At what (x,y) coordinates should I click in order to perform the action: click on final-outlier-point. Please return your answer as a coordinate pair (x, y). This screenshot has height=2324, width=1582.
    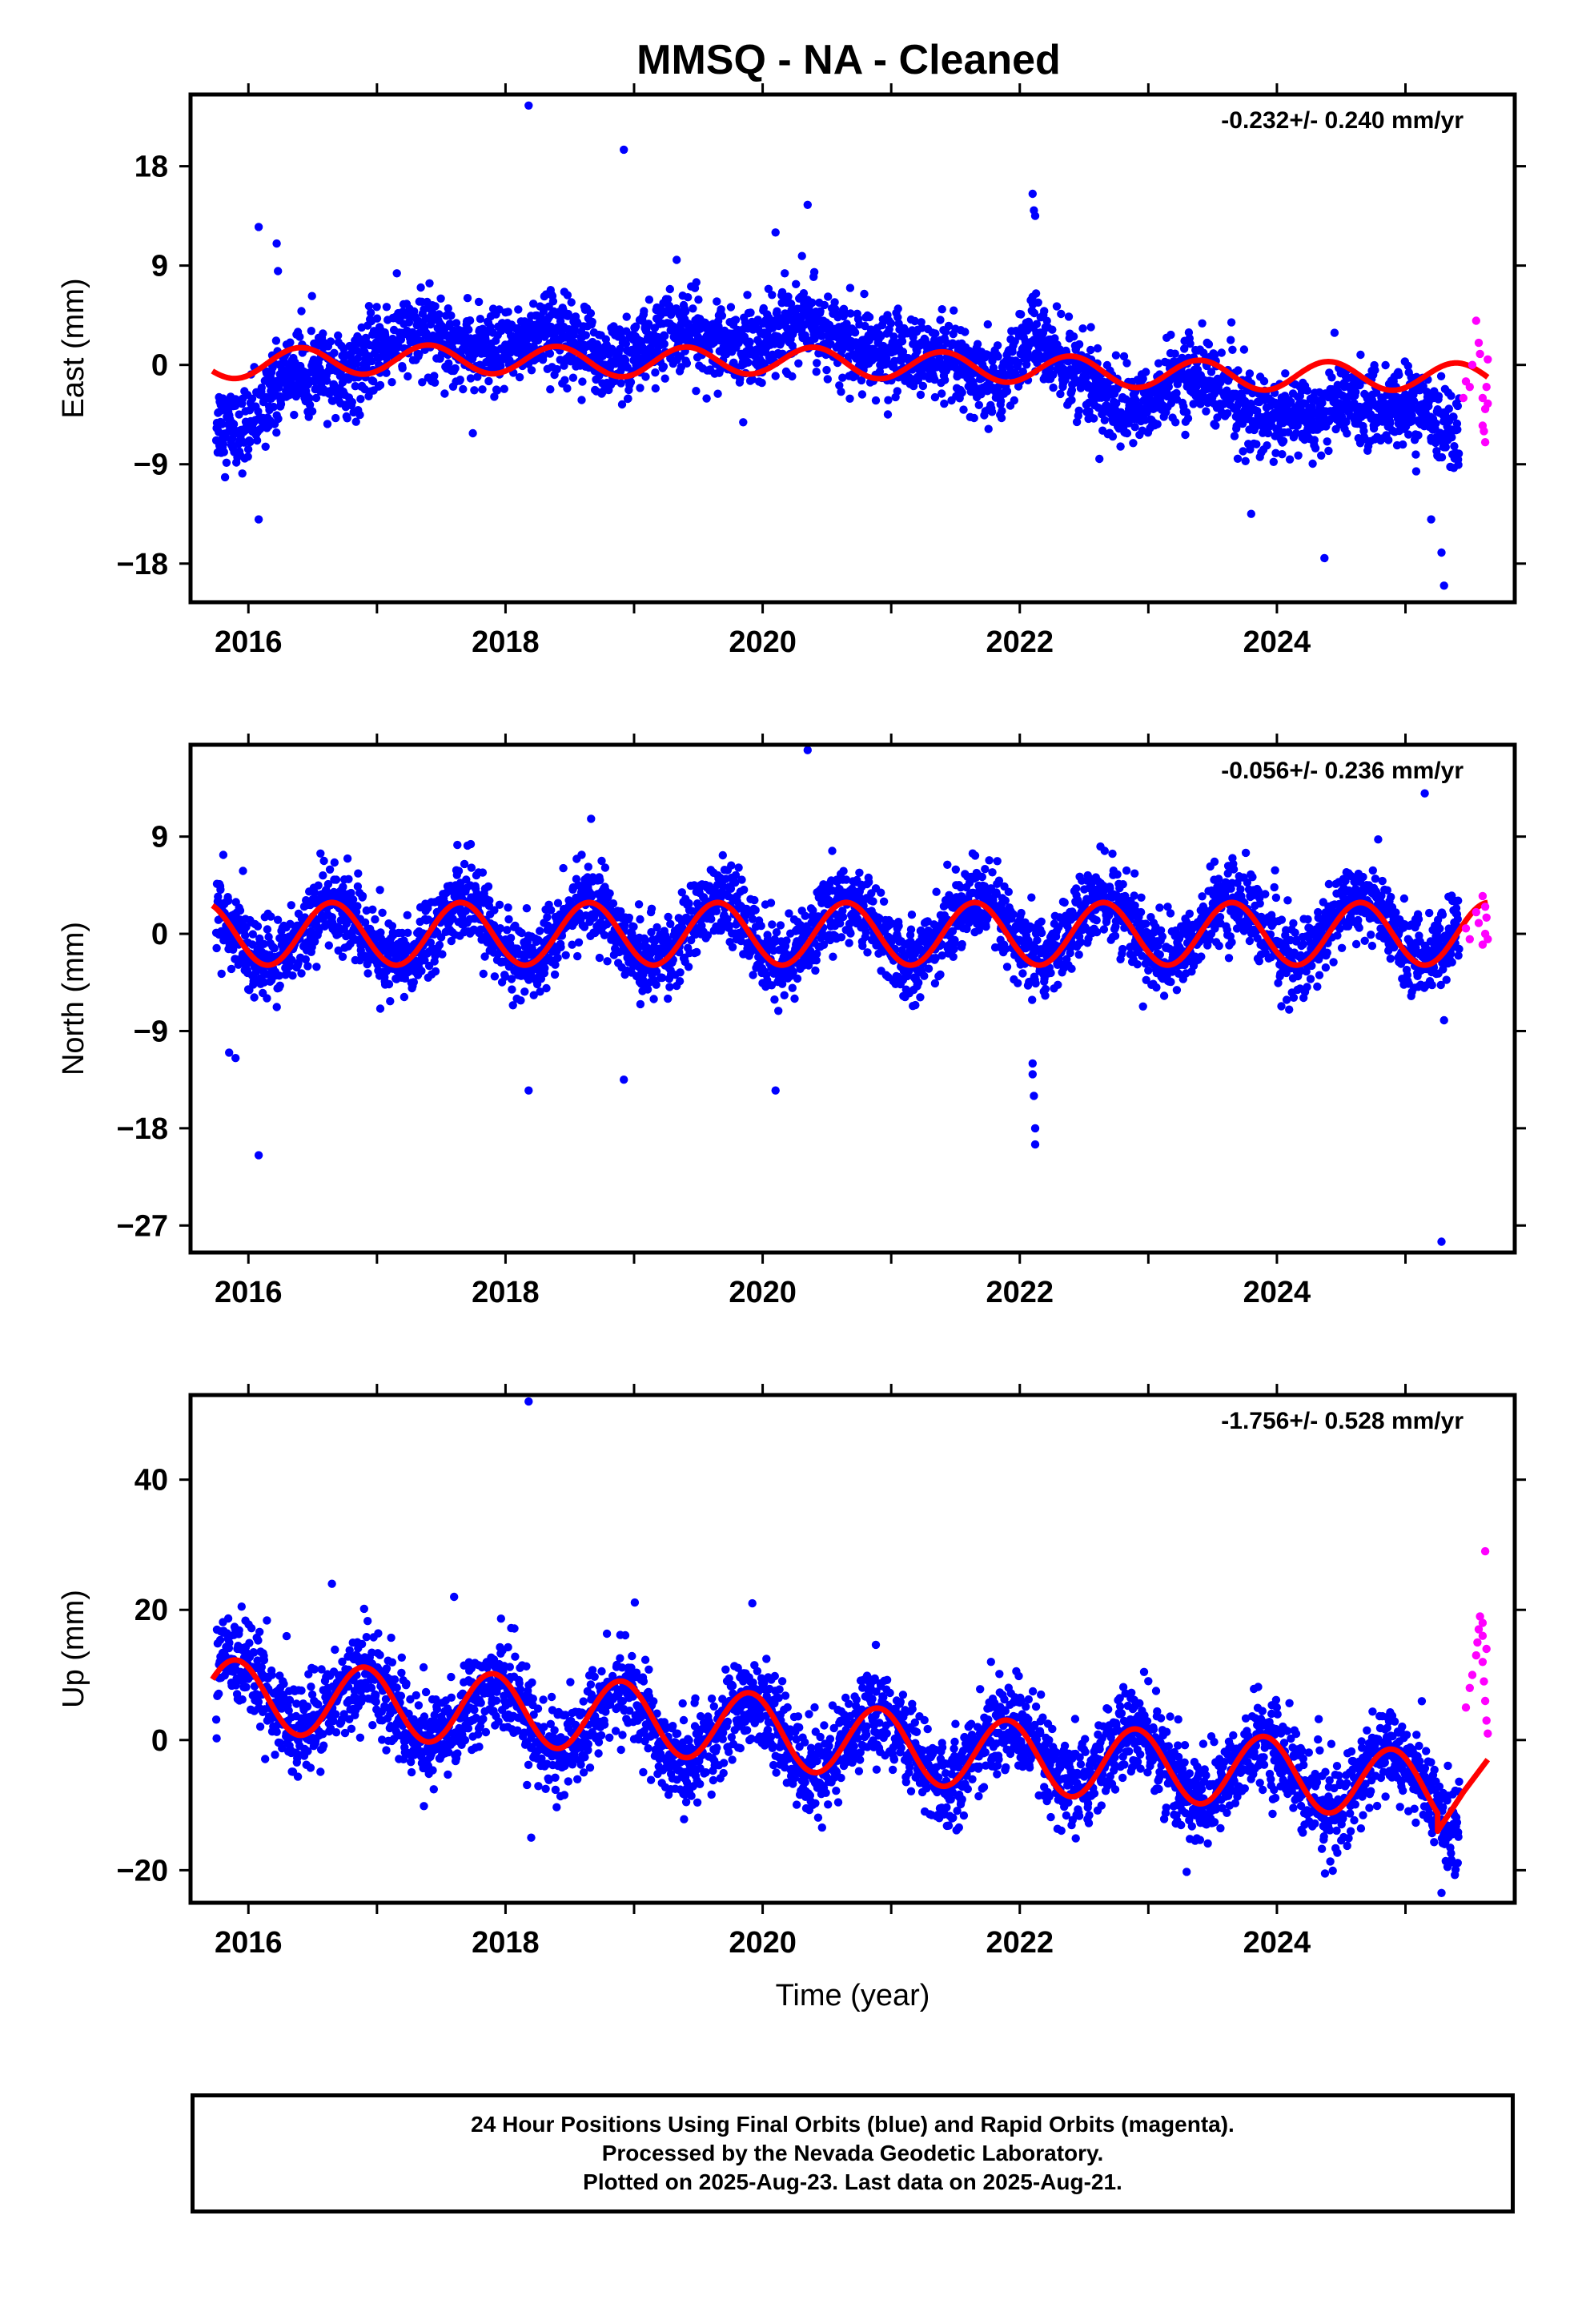
    Looking at the image, I should click on (1325, 558).